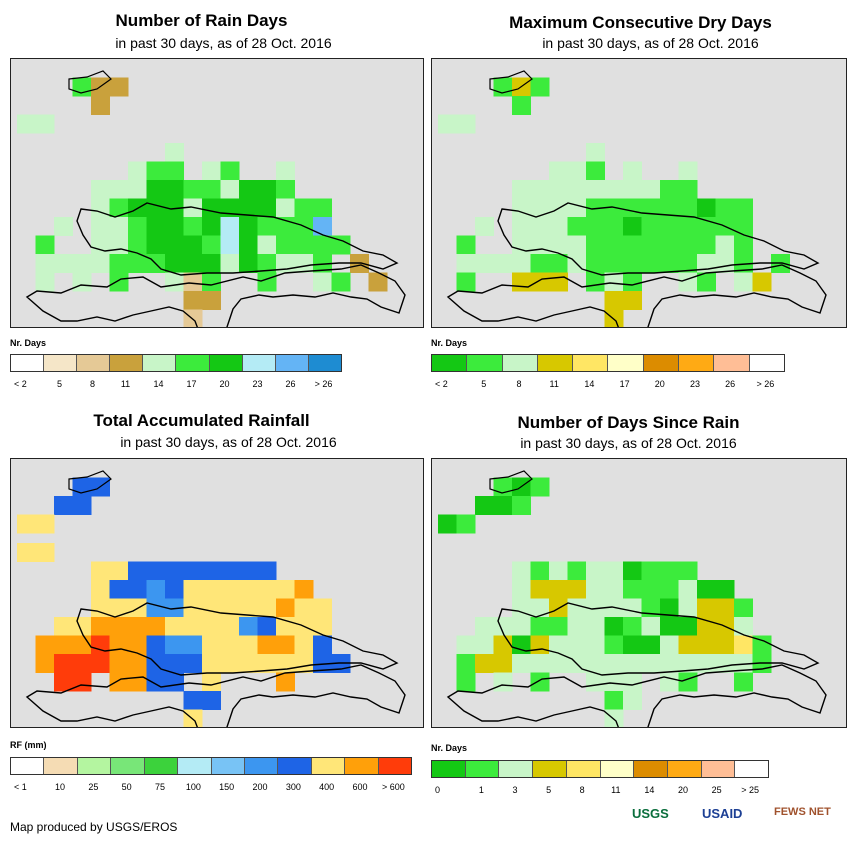 Image resolution: width=854 pixels, height=845 pixels. What do you see at coordinates (327, 787) in the screenshot?
I see `legend-tick: 400` at bounding box center [327, 787].